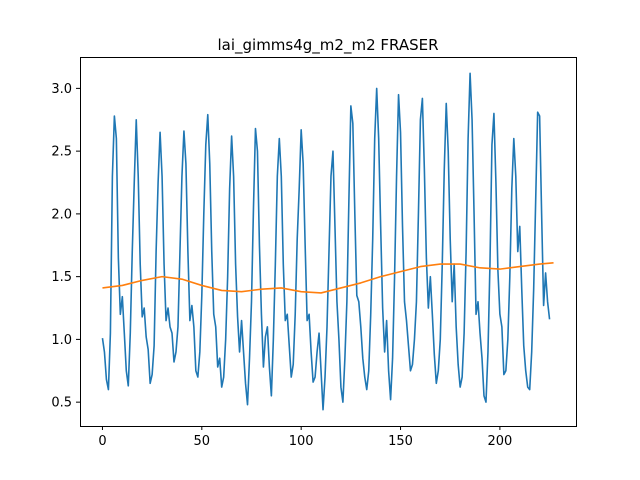  Describe the element at coordinates (61, 152) in the screenshot. I see `y-tick-label: 2.5` at that location.